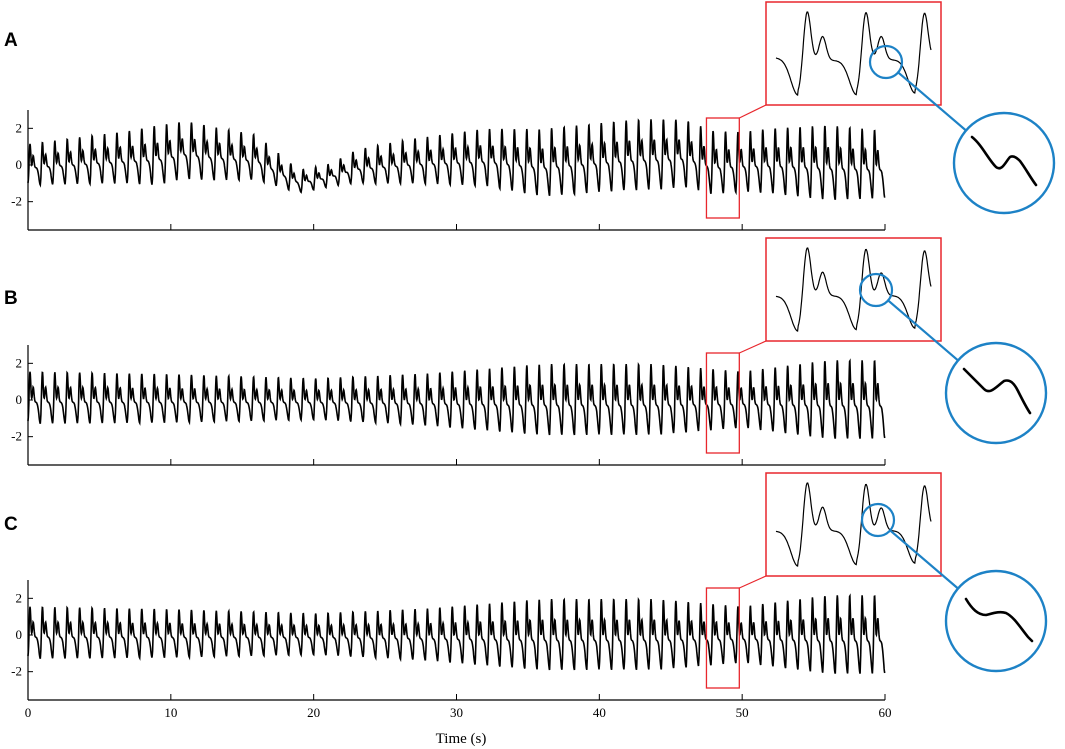  I want to click on x-tick-label: 10, so click(170, 712).